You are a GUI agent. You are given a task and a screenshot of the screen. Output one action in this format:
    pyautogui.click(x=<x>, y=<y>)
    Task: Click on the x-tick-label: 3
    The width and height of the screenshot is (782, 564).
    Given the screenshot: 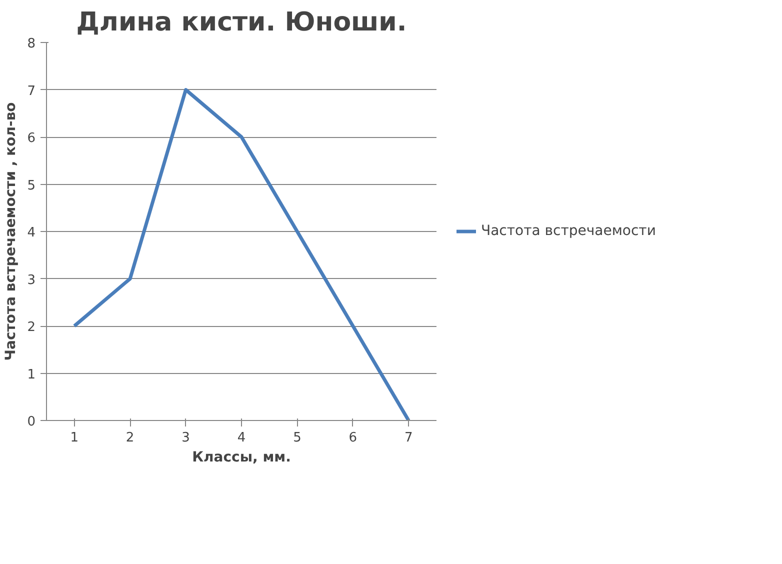 What is the action you would take?
    pyautogui.click(x=186, y=438)
    